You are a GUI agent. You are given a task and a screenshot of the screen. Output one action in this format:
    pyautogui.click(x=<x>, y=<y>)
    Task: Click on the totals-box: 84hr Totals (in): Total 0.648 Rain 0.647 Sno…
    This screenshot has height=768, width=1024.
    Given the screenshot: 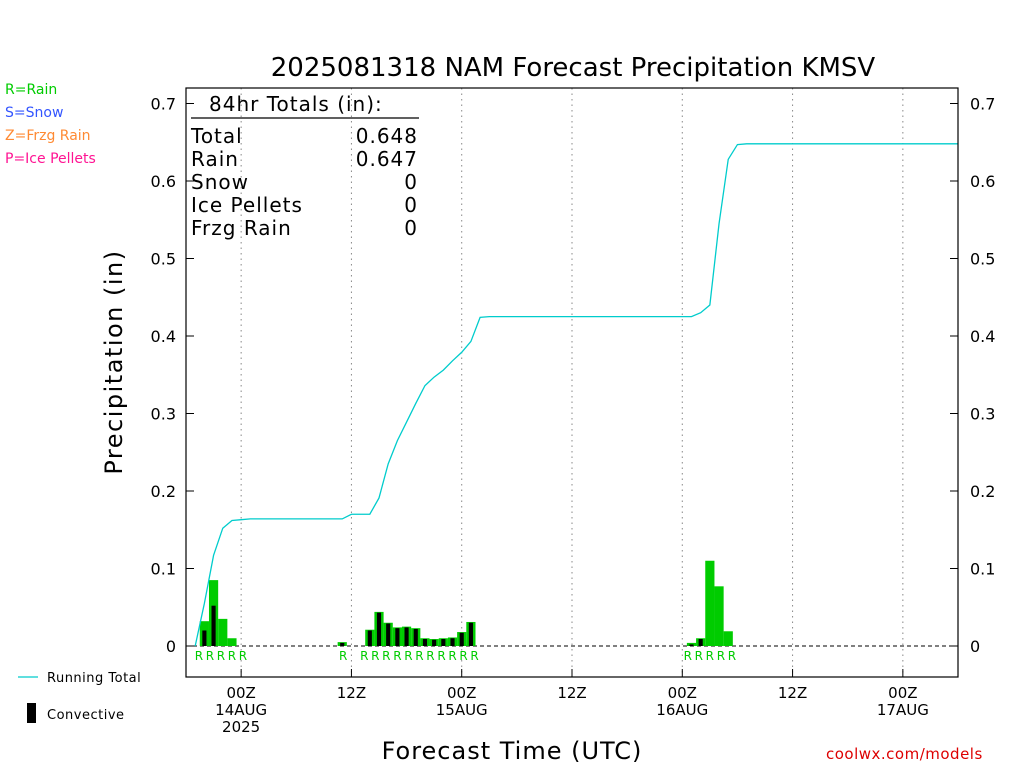 What is the action you would take?
    pyautogui.click(x=304, y=166)
    